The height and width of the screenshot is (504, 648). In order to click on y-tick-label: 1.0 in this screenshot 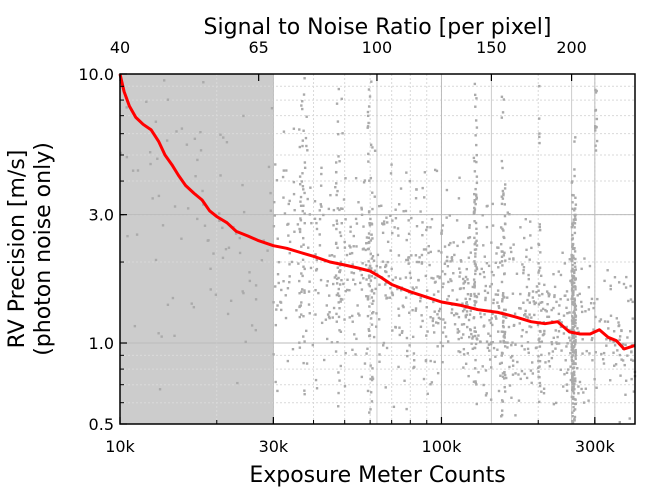, I will do `click(101, 343)`.